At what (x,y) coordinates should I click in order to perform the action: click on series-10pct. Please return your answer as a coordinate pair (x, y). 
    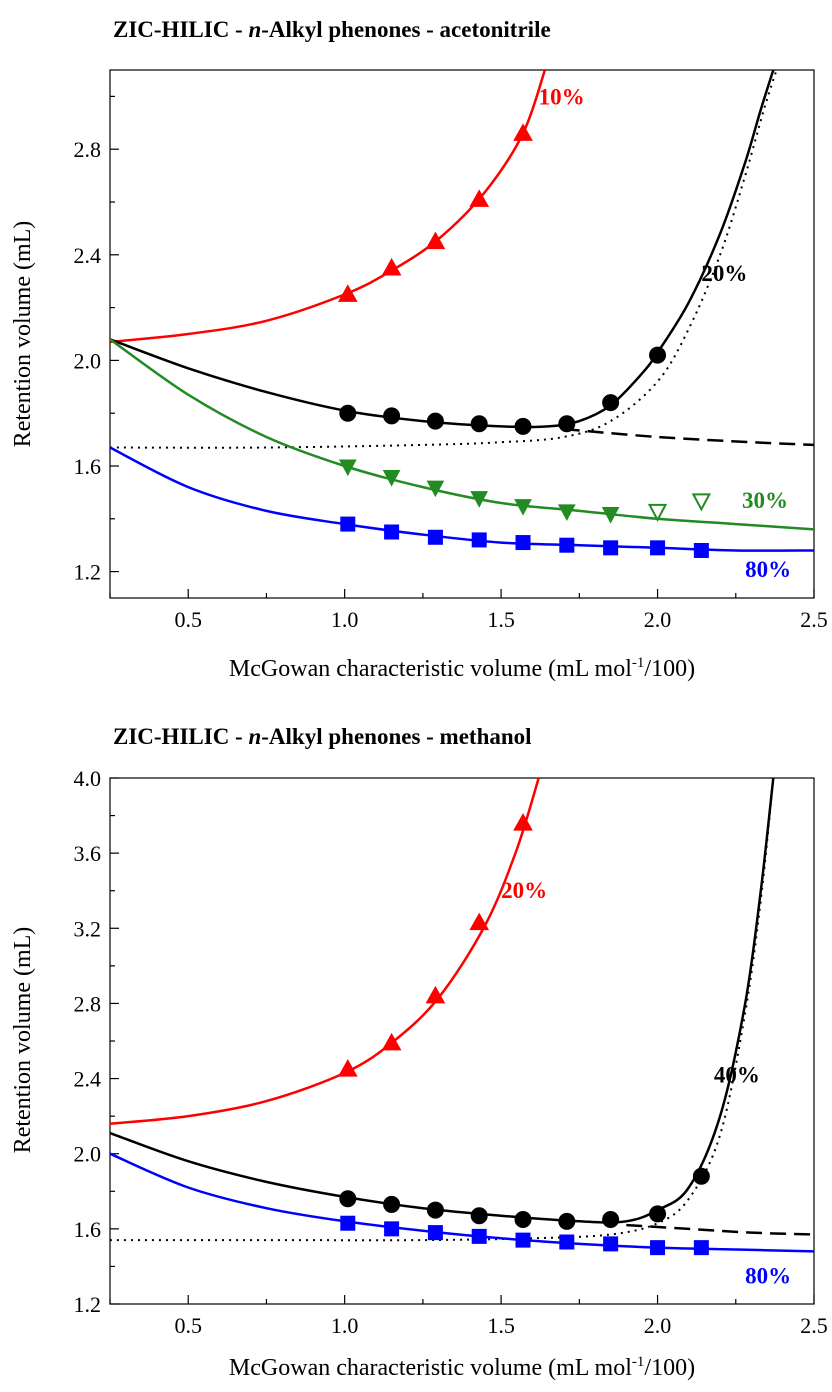
    Looking at the image, I should click on (328, 207).